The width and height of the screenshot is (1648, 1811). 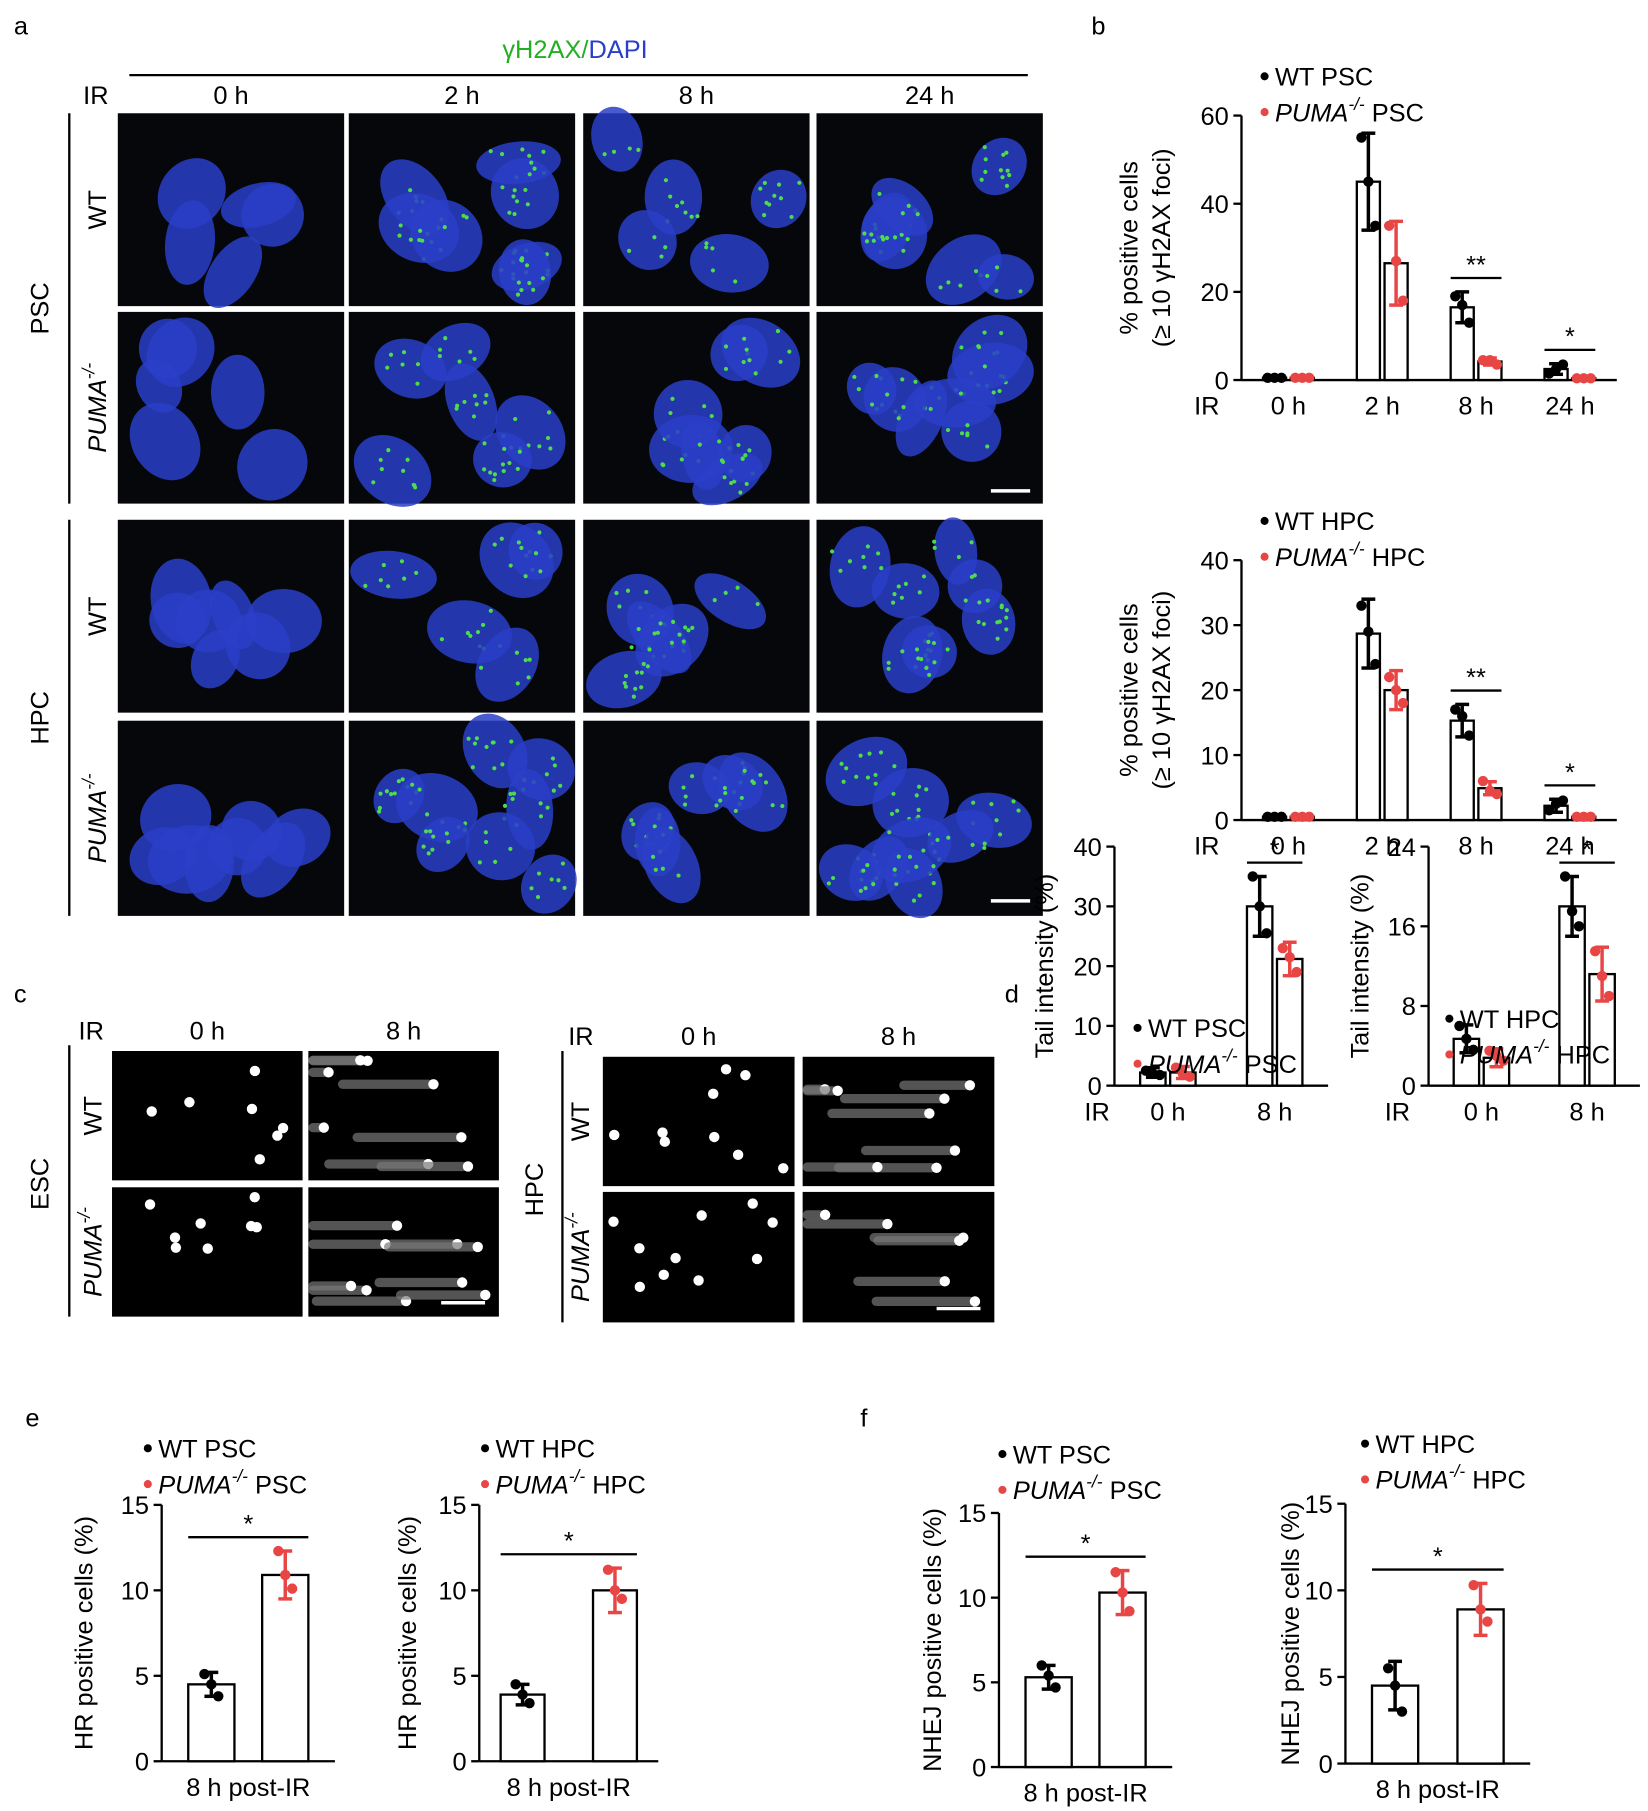 I want to click on x-axis-label: IR, so click(x=1096, y=1112).